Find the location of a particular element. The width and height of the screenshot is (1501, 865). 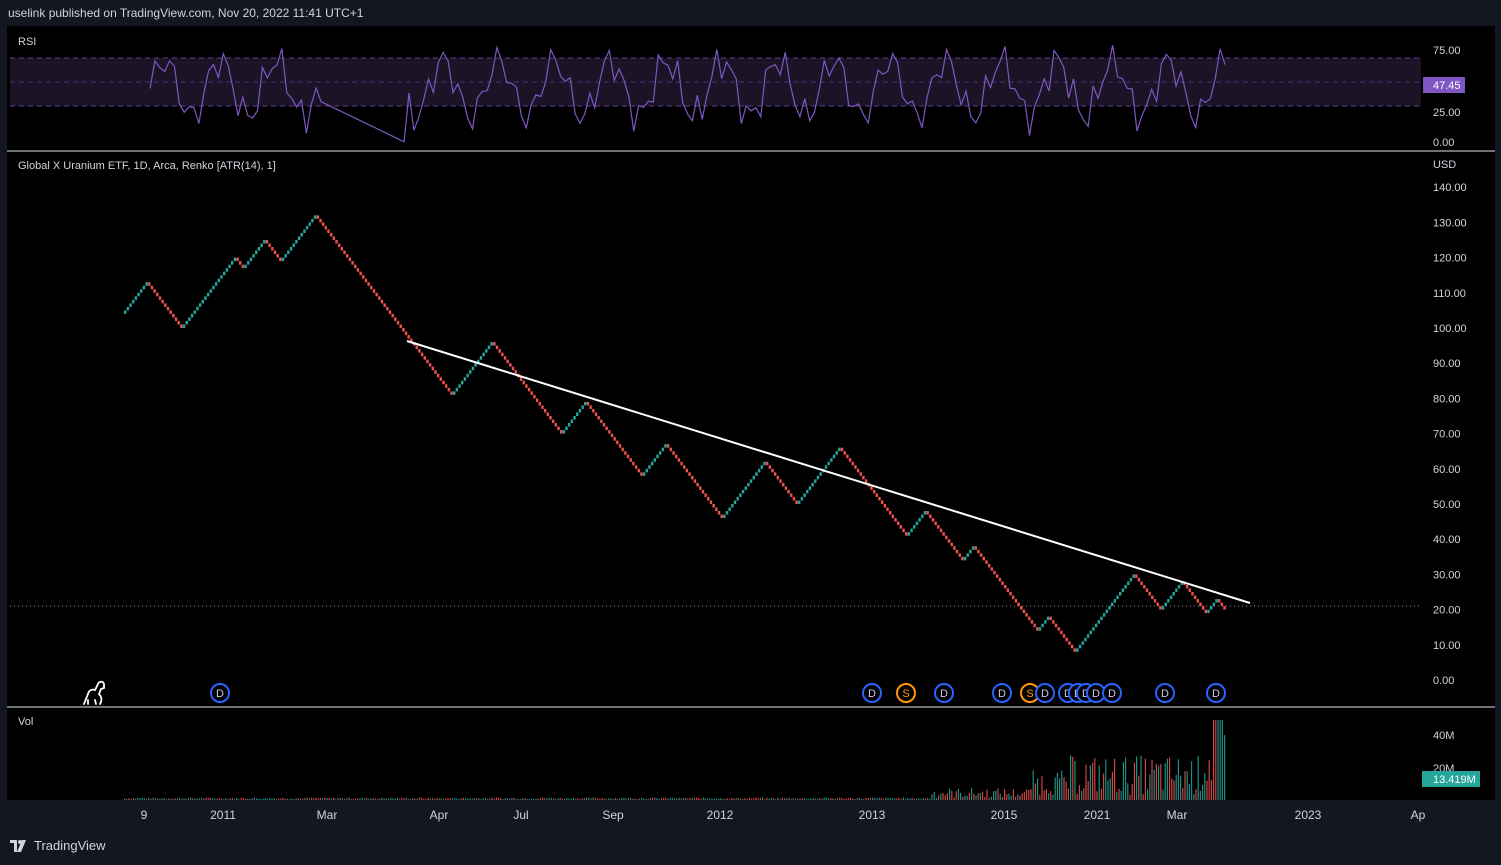

vol-tick-40m: 40M is located at coordinates (1443, 736).